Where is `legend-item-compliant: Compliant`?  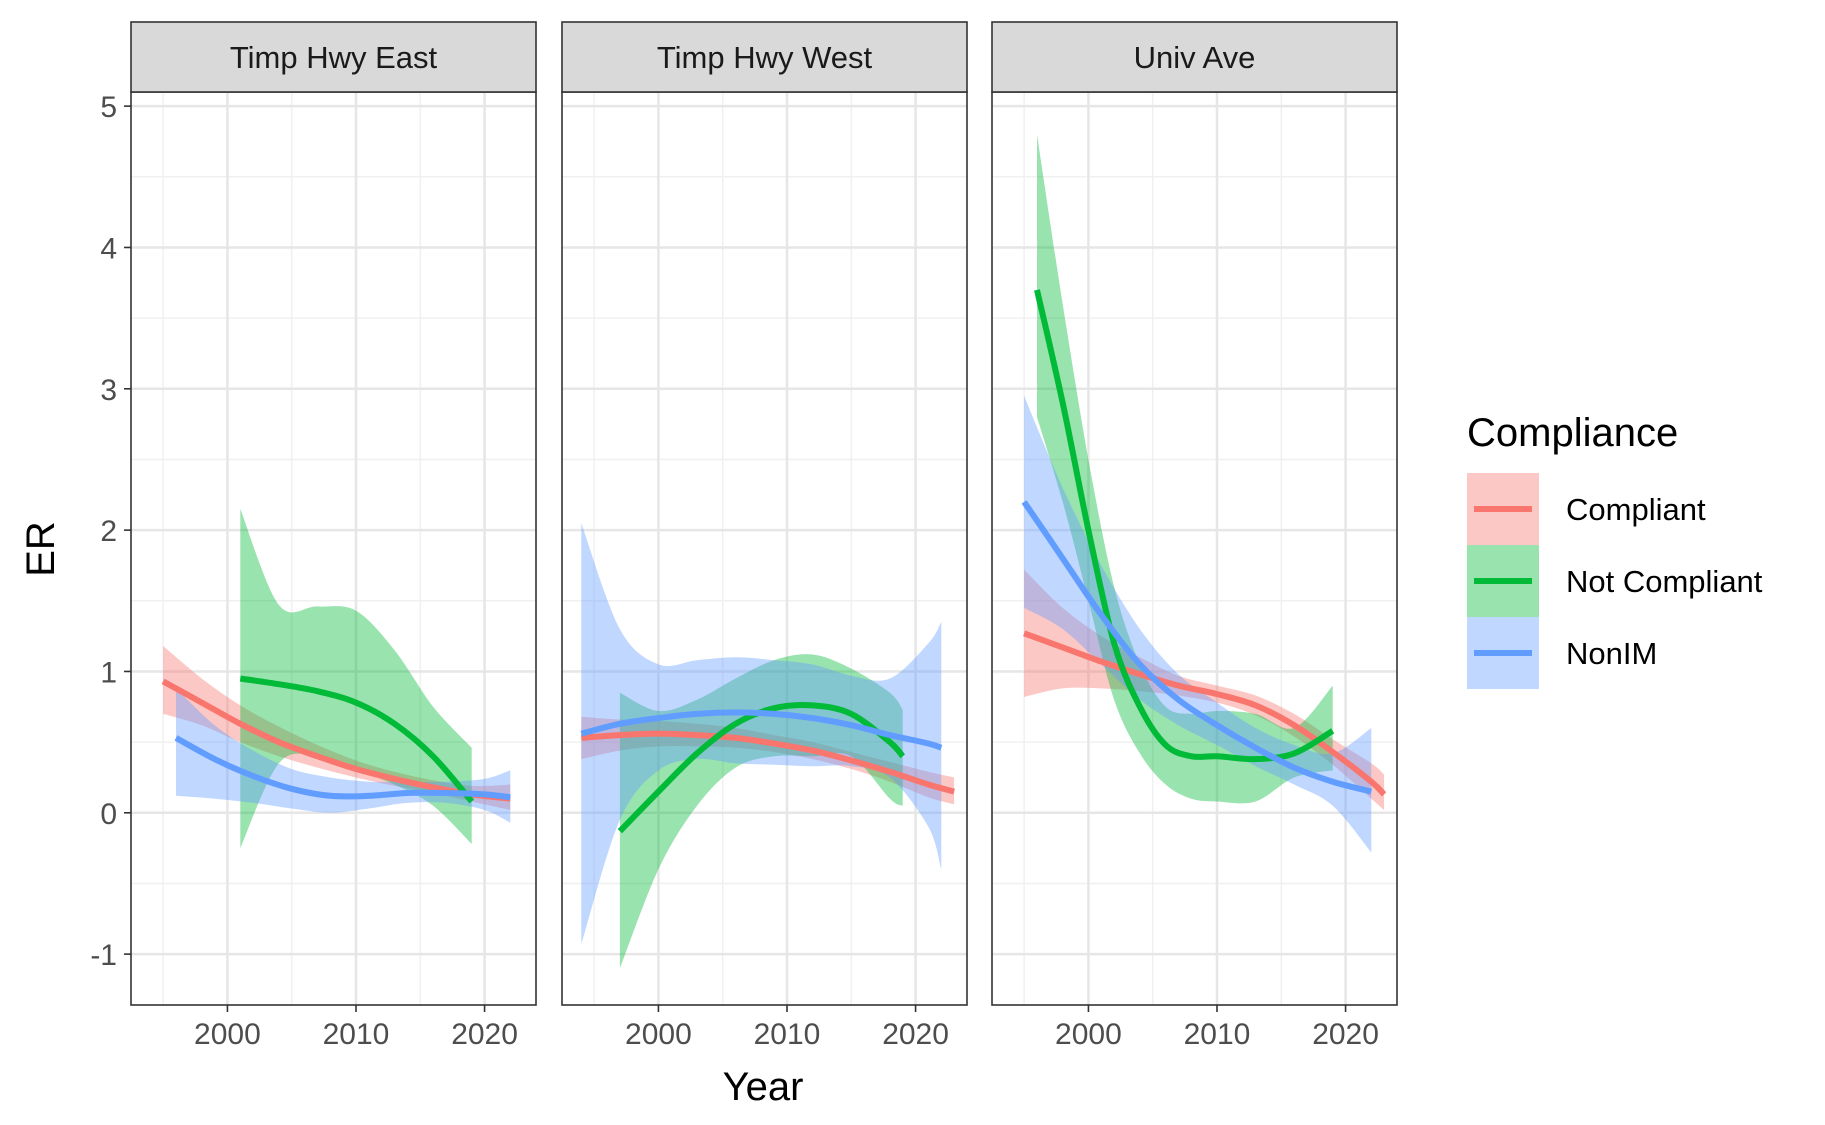
legend-item-compliant: Compliant is located at coordinates (1586, 509).